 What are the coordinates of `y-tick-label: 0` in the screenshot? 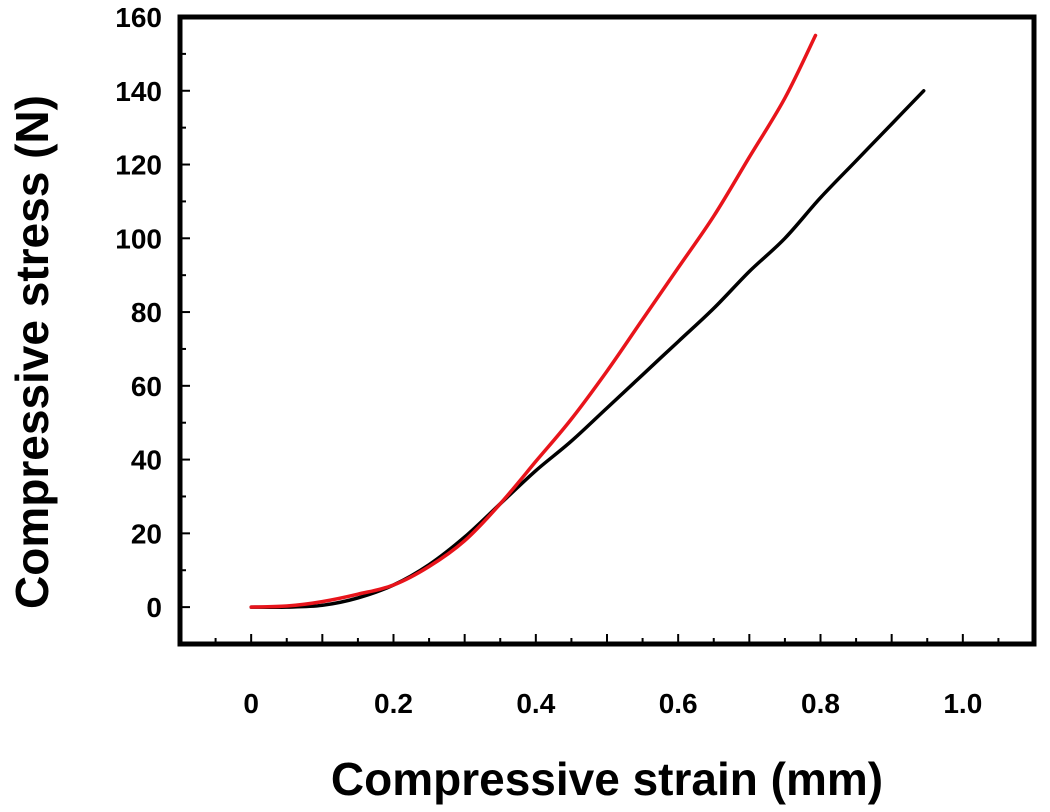 It's located at (154, 607).